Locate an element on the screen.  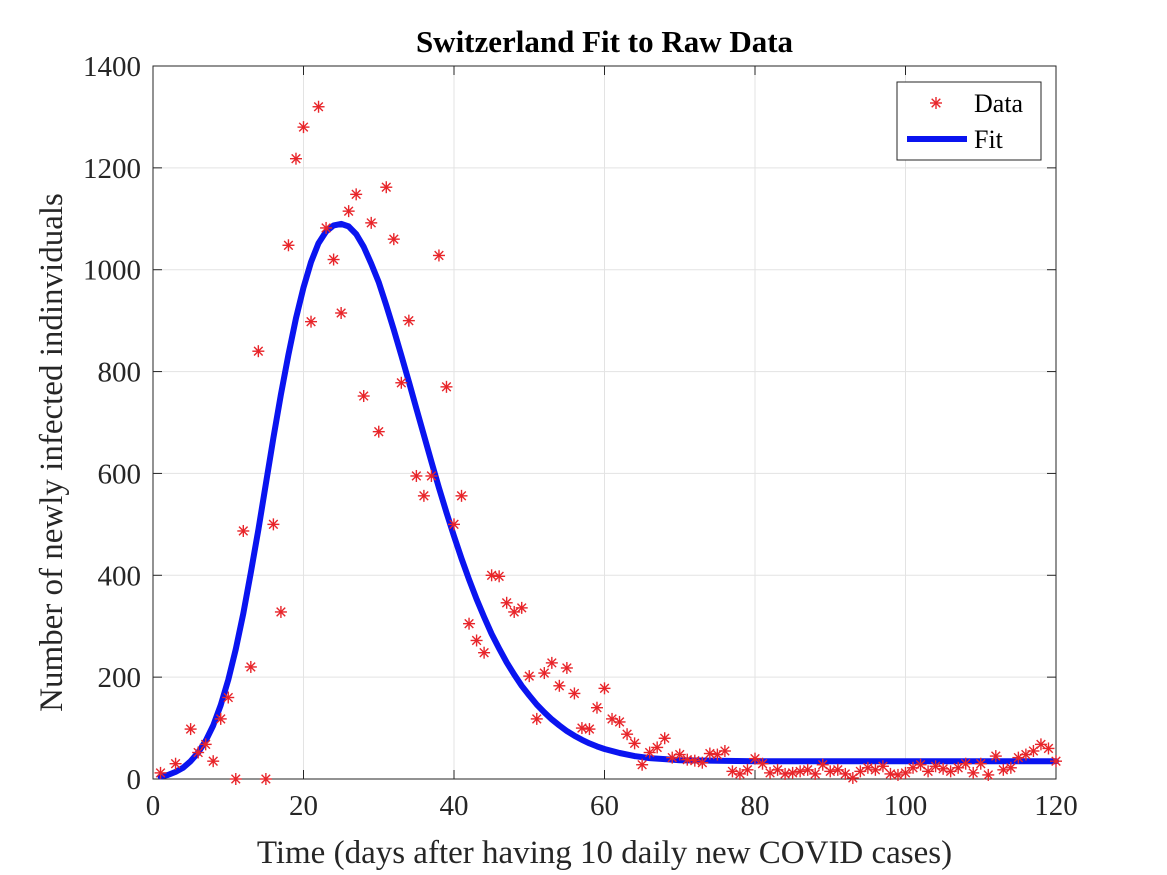
legend: Data Fit is located at coordinates (969, 121).